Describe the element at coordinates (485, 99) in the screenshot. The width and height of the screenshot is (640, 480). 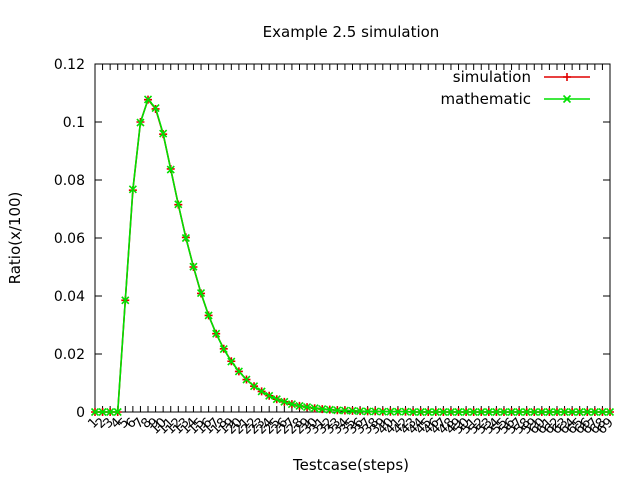
I see `legend-label-mathematic: mathematic` at that location.